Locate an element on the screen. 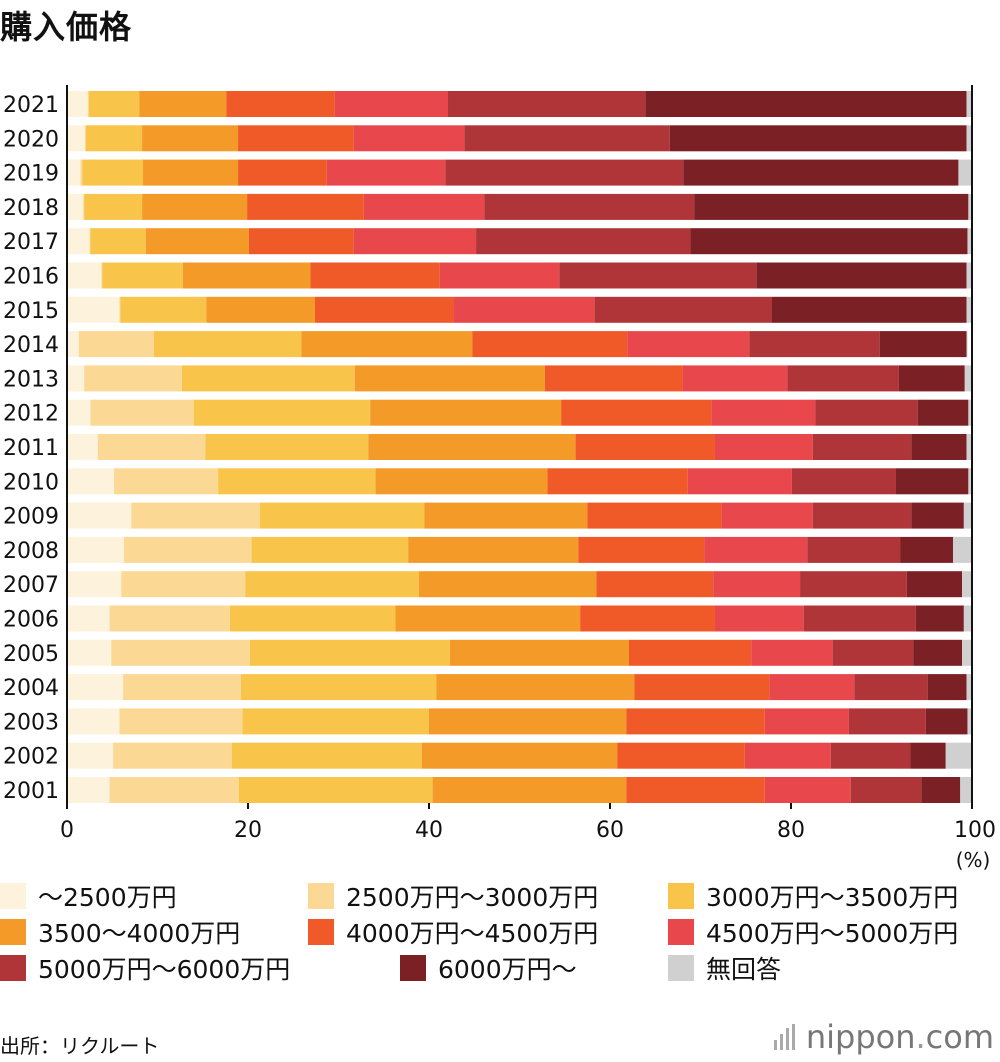 The image size is (1000, 1062). bar-2002-s6 is located at coordinates (870, 755).